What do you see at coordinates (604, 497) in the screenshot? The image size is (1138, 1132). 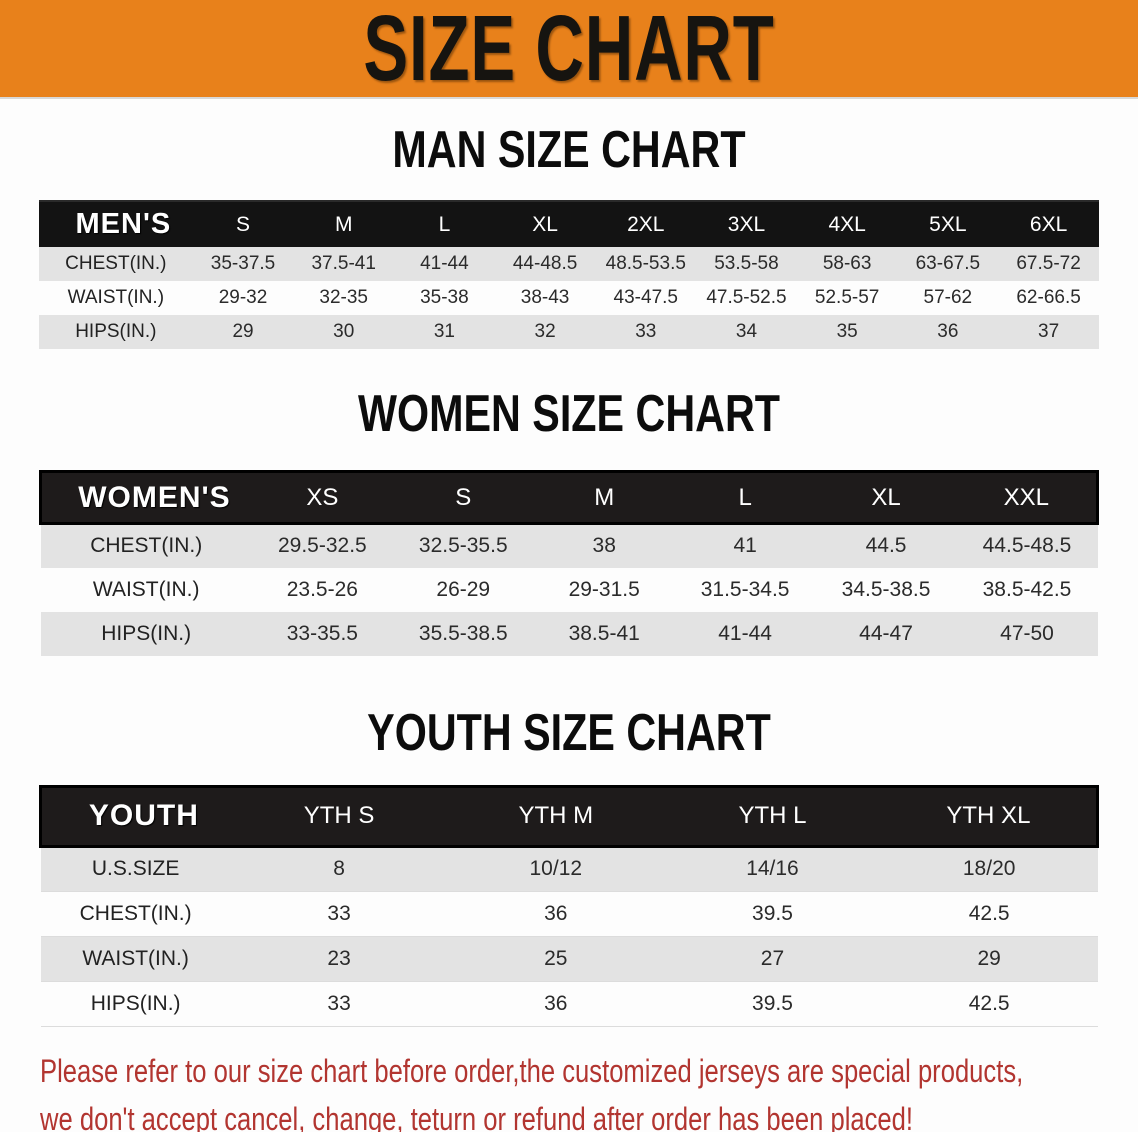 I see `size-column-header: M` at bounding box center [604, 497].